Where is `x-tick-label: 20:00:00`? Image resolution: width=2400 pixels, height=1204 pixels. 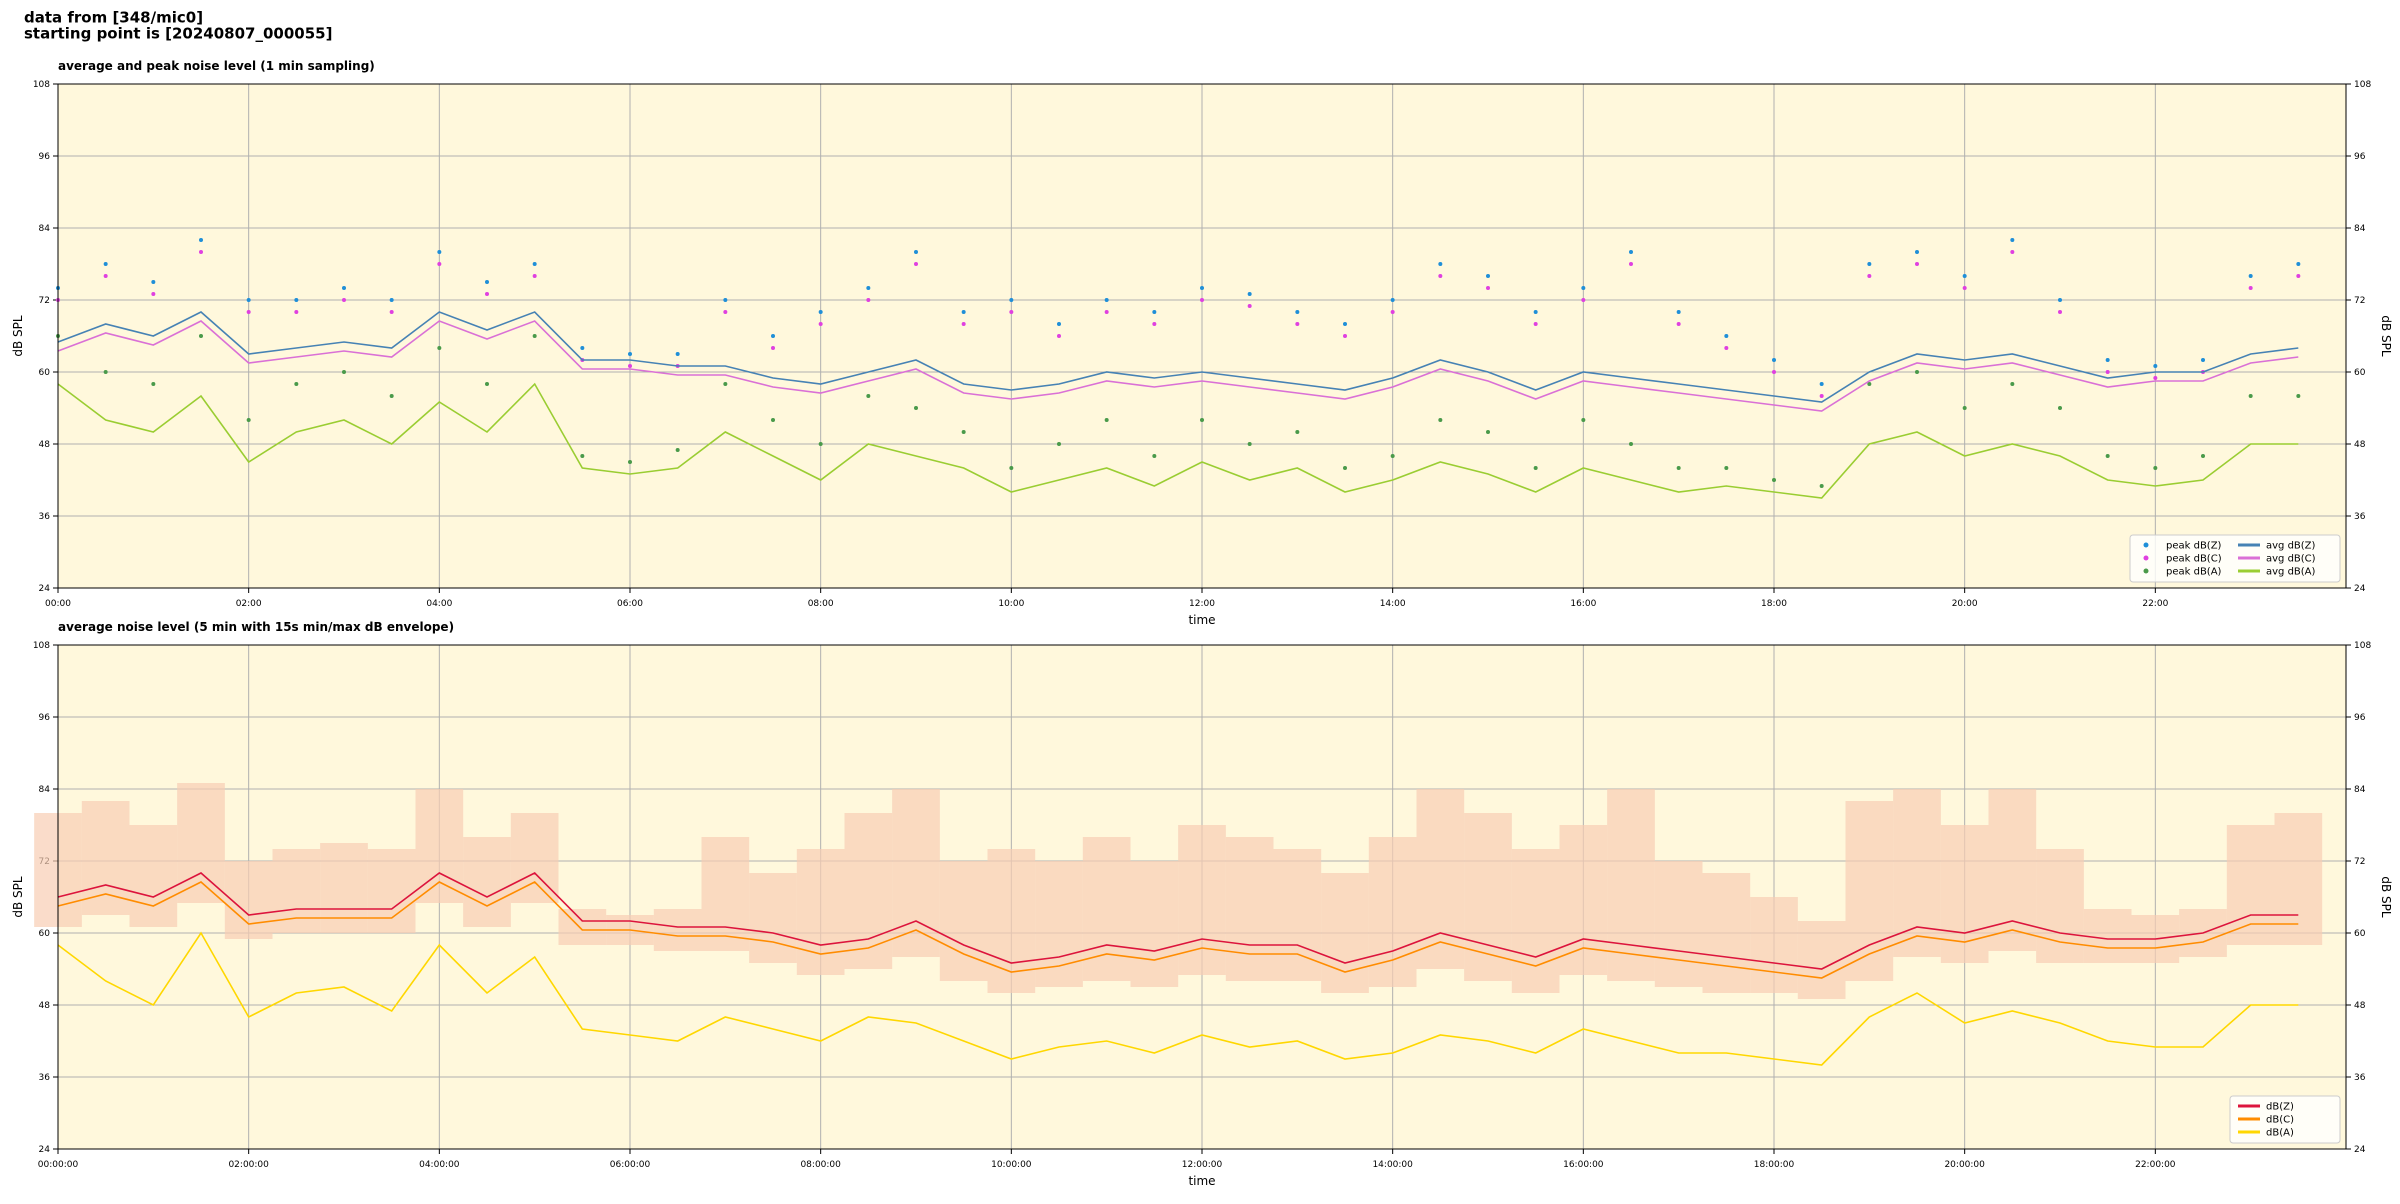 x-tick-label: 20:00:00 is located at coordinates (1964, 1165).